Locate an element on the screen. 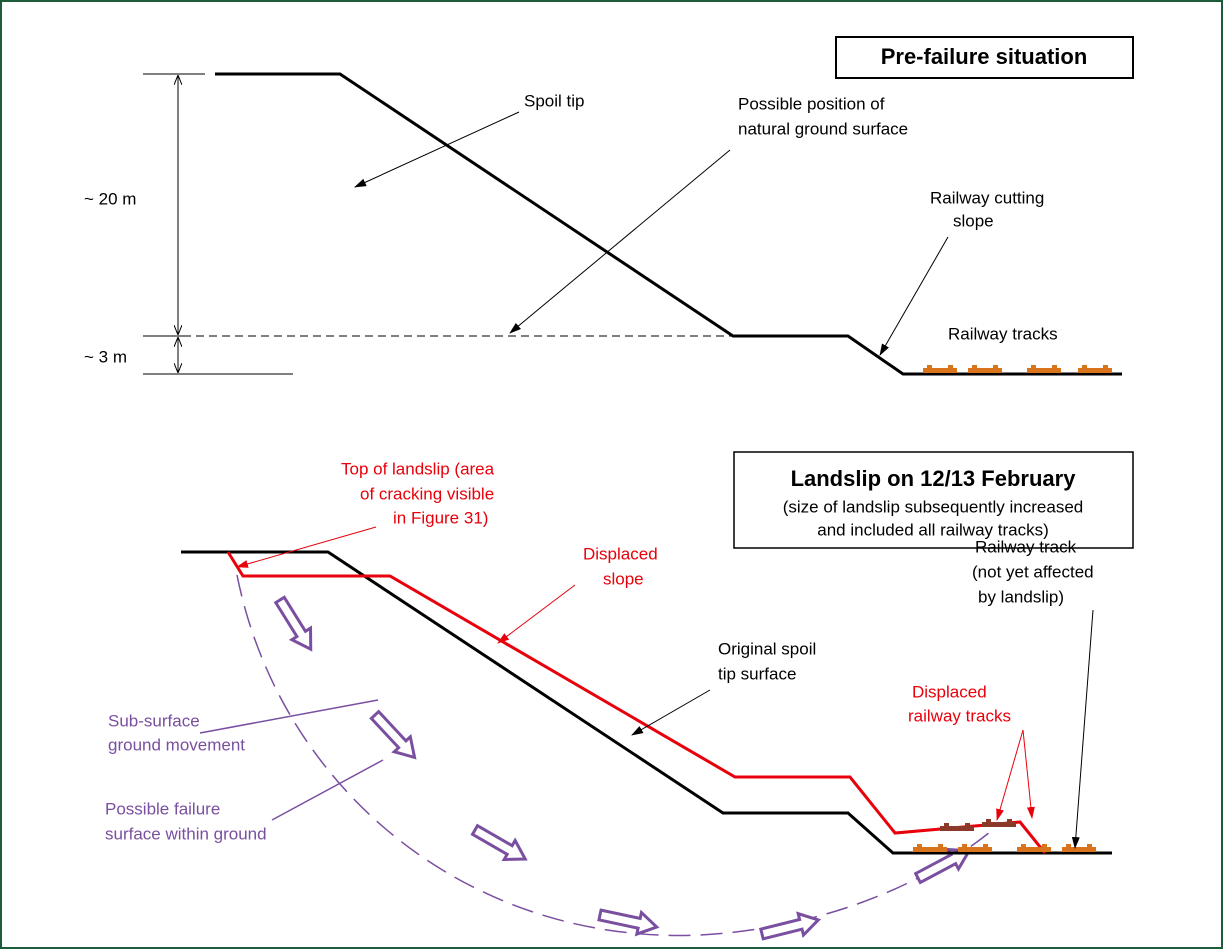  label: Possible position of is located at coordinates (811, 103).